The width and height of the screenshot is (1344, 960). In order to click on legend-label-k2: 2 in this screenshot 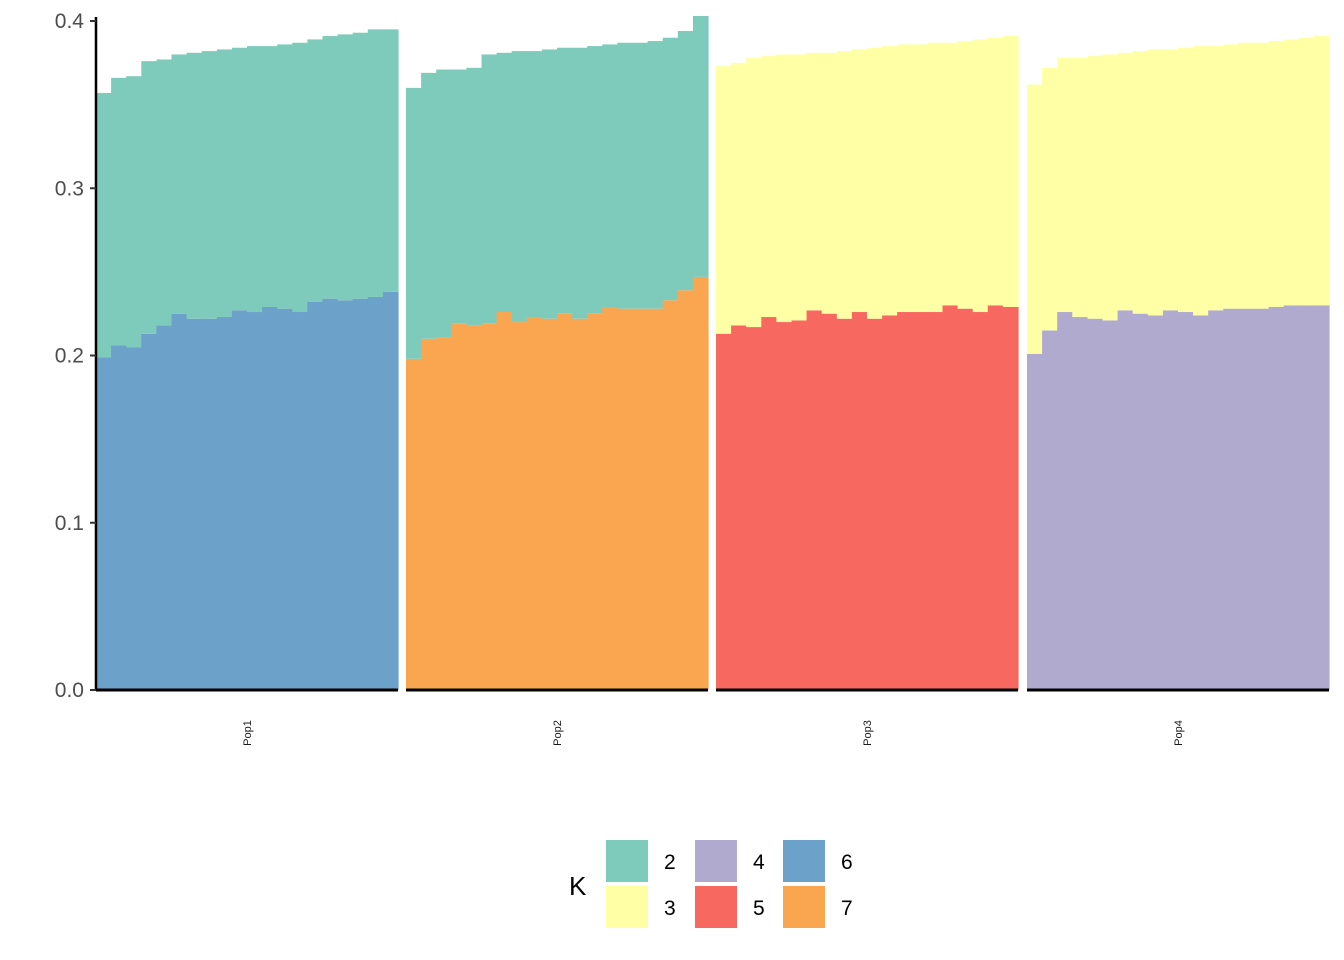, I will do `click(670, 862)`.